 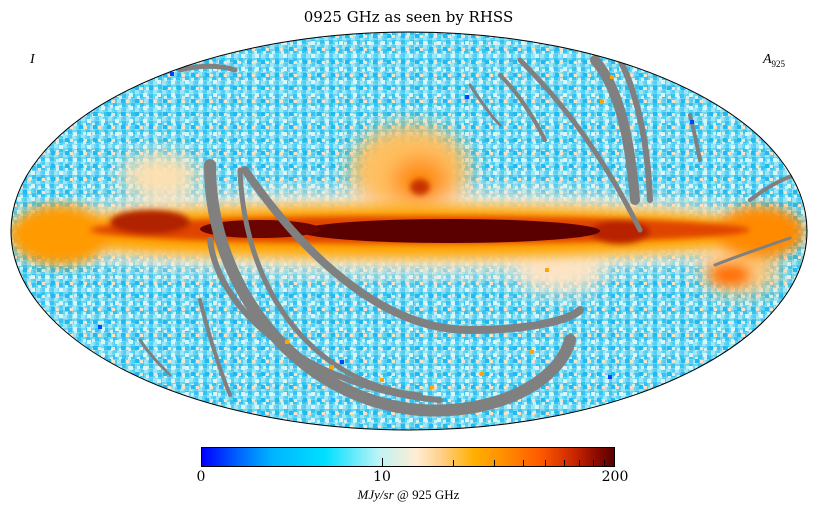 What do you see at coordinates (201, 477) in the screenshot?
I see `colorbar-min-label: 0` at bounding box center [201, 477].